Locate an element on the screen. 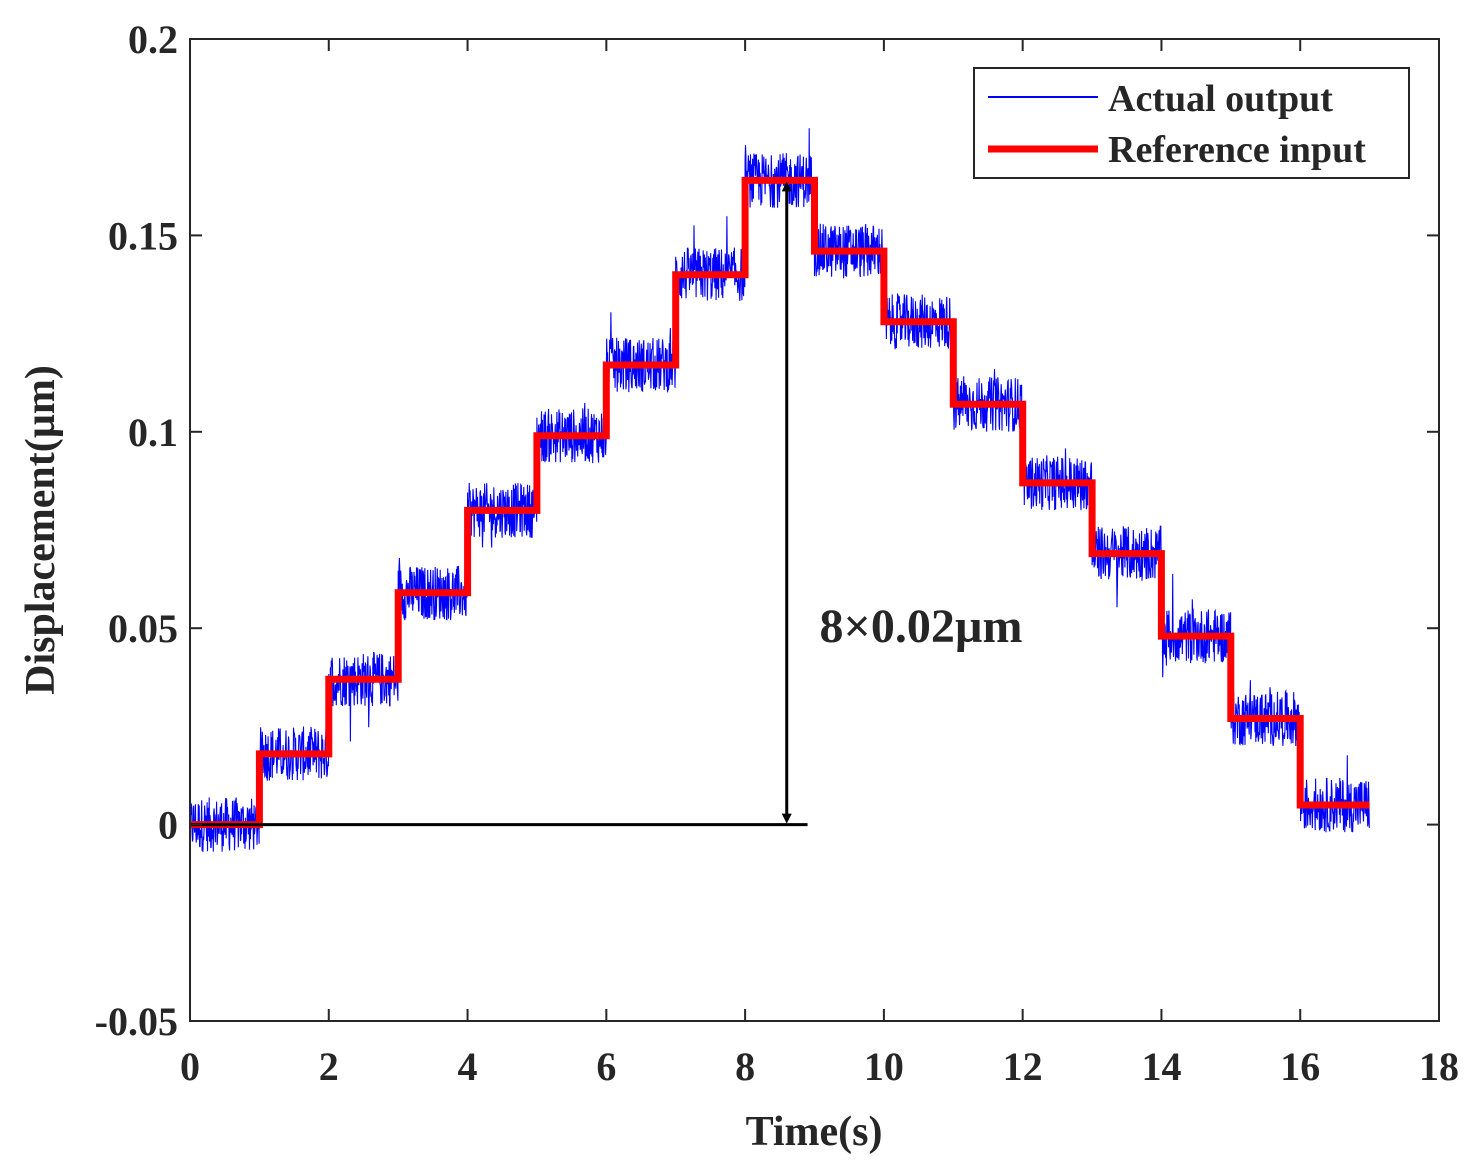 This screenshot has width=1481, height=1165. x-tick-label: 14 is located at coordinates (1161, 1066).